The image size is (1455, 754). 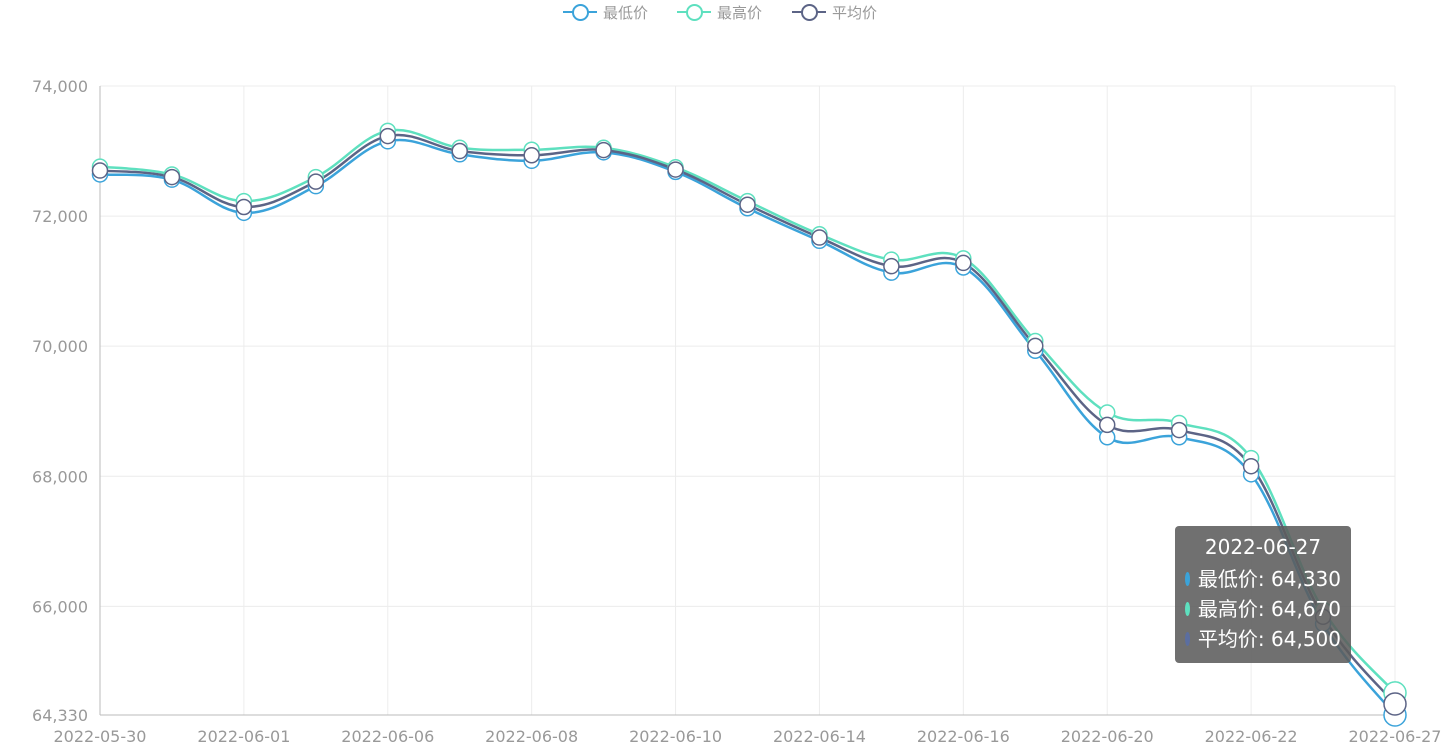 What do you see at coordinates (1251, 736) in the screenshot?
I see `x-tick-label: 2022-06-22` at bounding box center [1251, 736].